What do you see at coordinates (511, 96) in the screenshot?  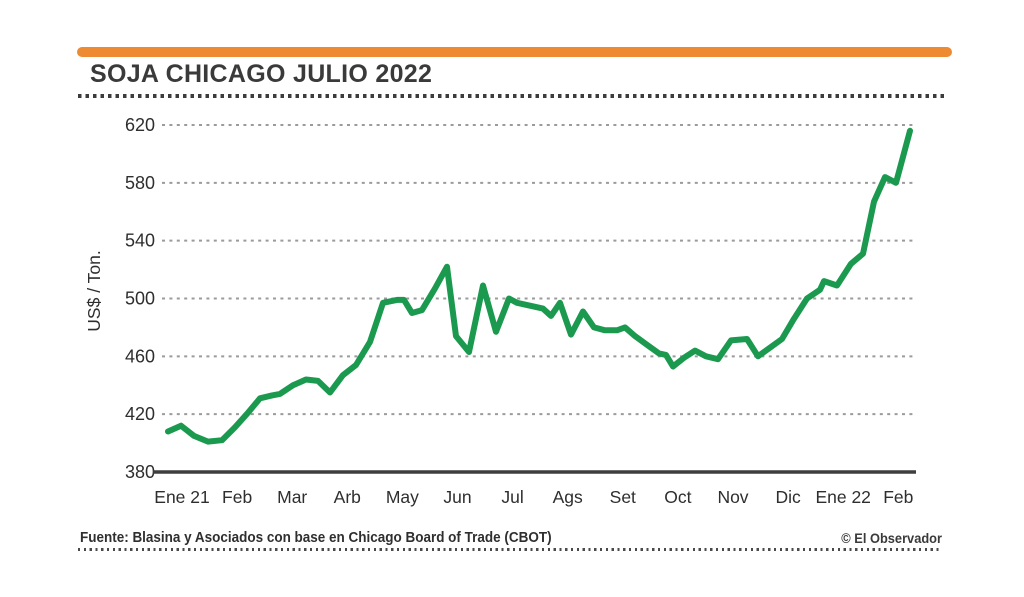 I see `title-dotted-rule` at bounding box center [511, 96].